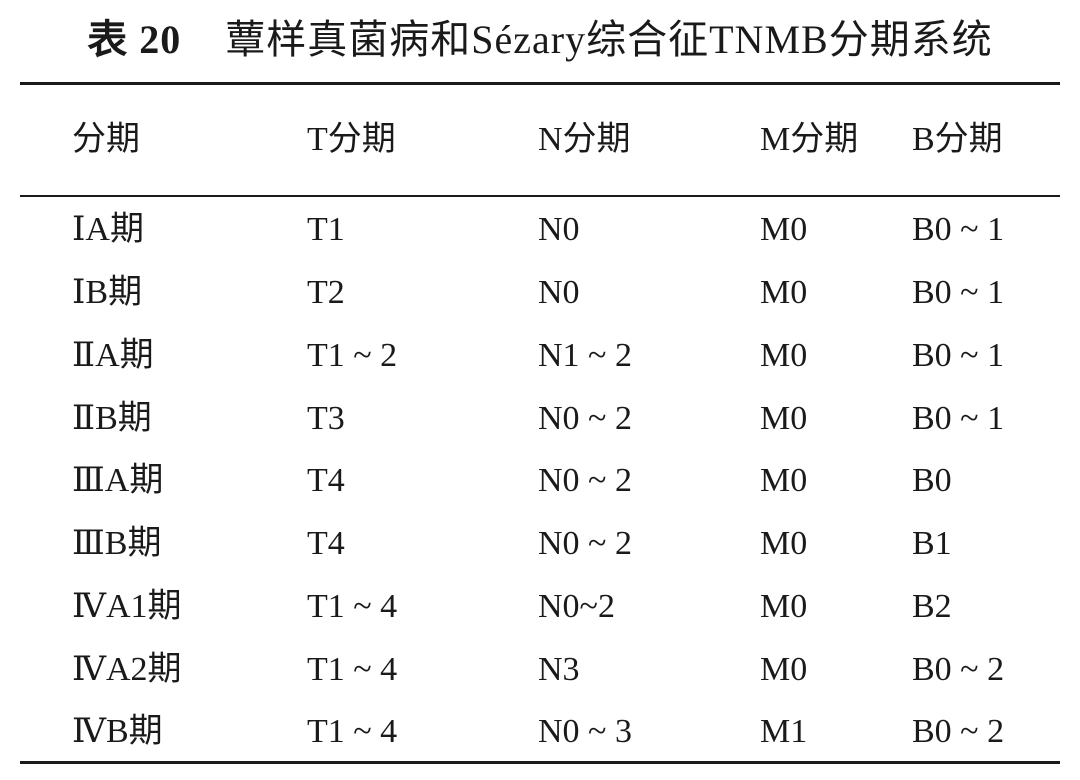 The image size is (1080, 780). What do you see at coordinates (932, 606) in the screenshot?
I see `b-cell: B2` at bounding box center [932, 606].